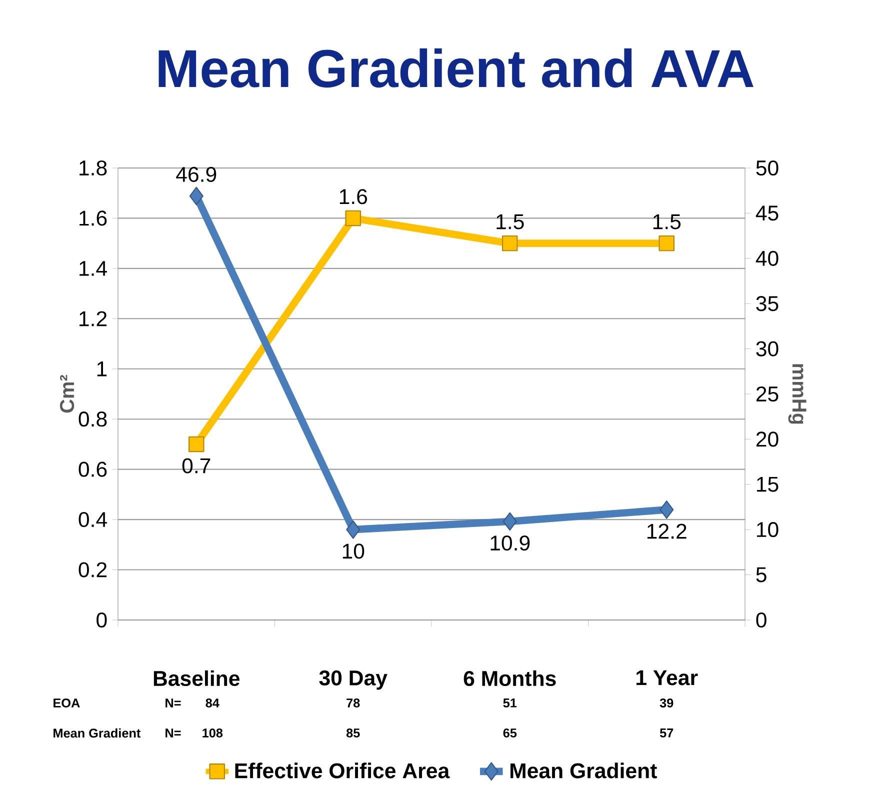 The width and height of the screenshot is (881, 812). What do you see at coordinates (510, 733) in the screenshot?
I see `text: 65` at bounding box center [510, 733].